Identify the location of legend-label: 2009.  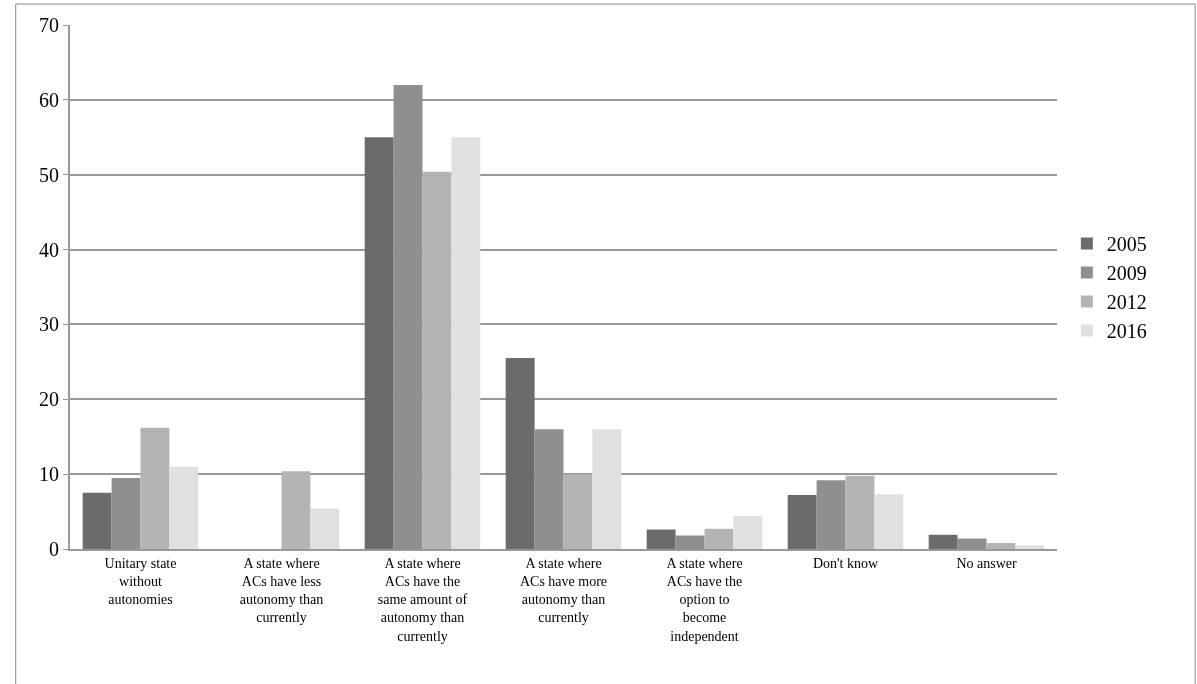
(1126, 273).